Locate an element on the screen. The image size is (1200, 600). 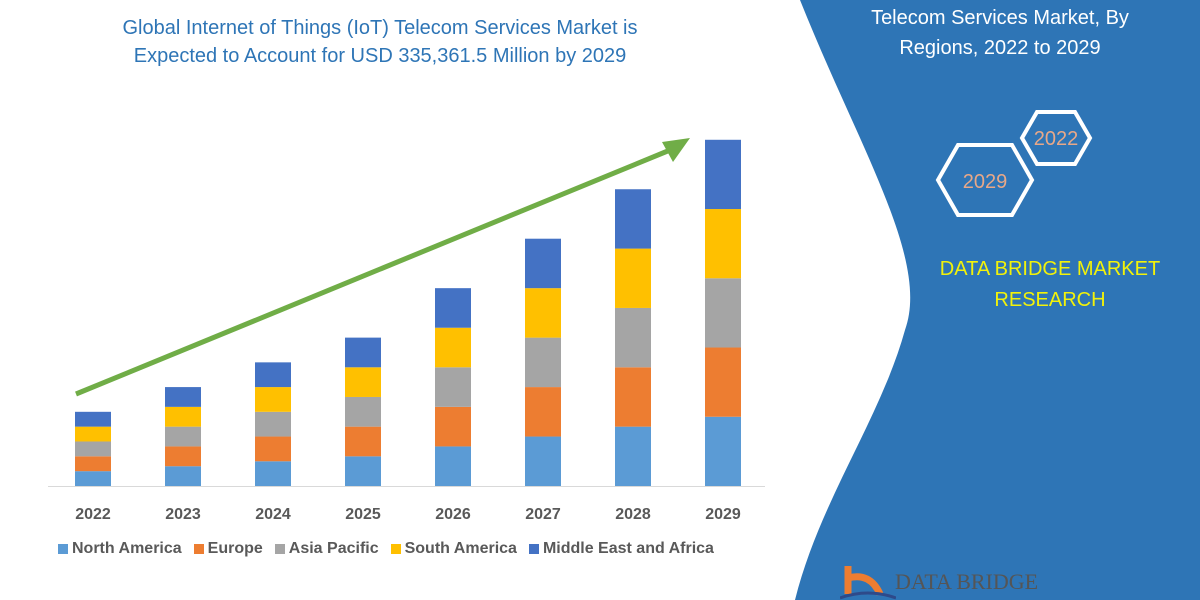
legend-item: Middle East and Africa is located at coordinates (621, 549).